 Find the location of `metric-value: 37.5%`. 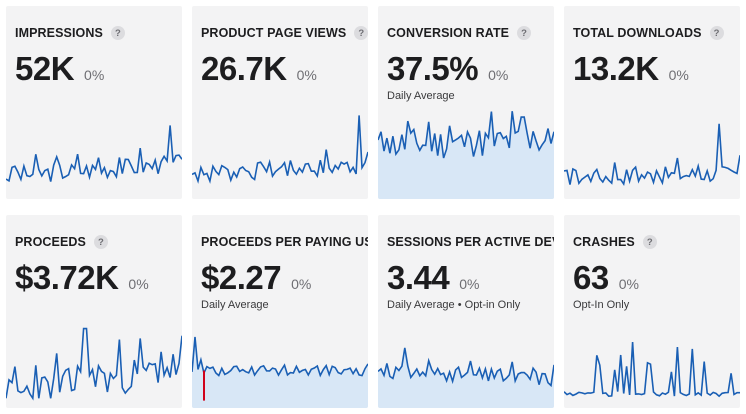

metric-value: 37.5% is located at coordinates (433, 68).